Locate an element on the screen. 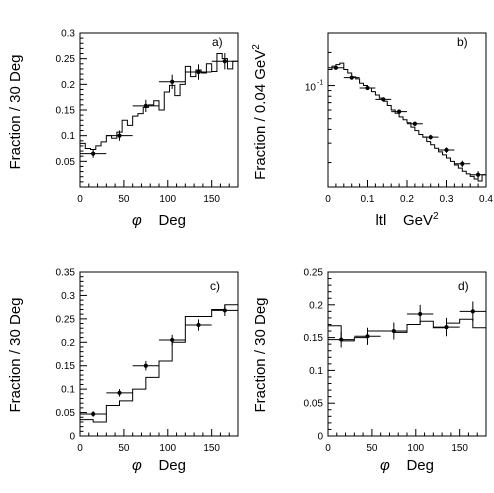  x-axis-title: ltl GeV2 is located at coordinates (407, 220).